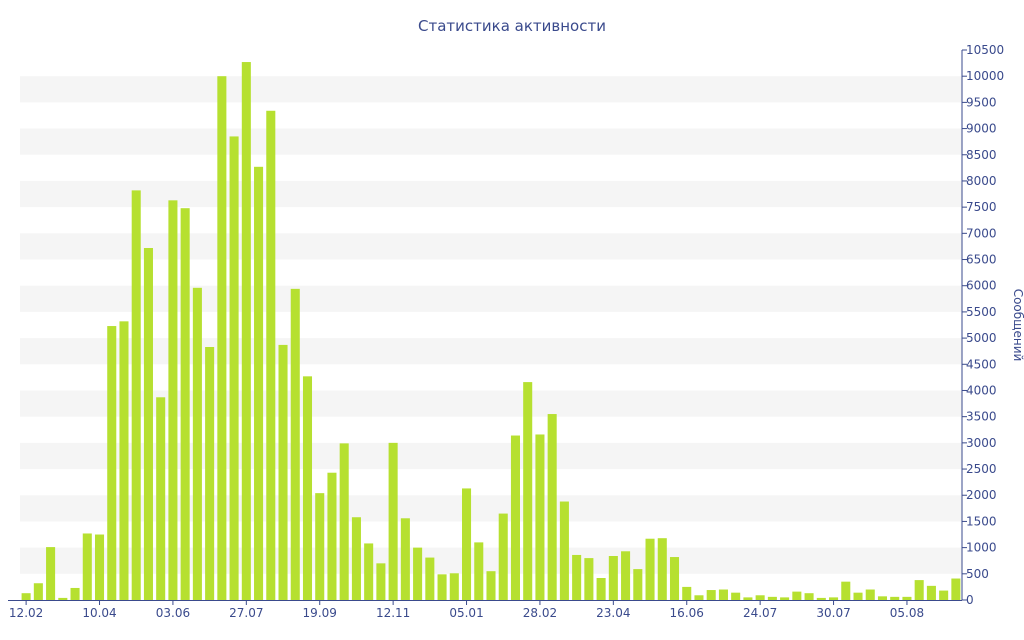  I want to click on y-tick-label: 4500, so click(981, 364).